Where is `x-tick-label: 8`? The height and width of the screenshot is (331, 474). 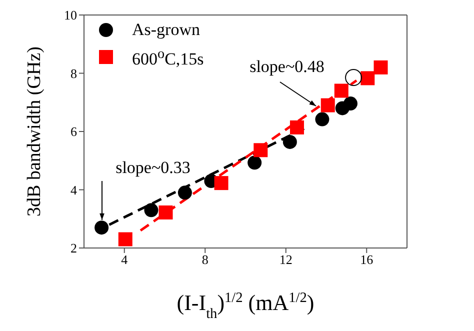
x-tick-label: 8 is located at coordinates (205, 260).